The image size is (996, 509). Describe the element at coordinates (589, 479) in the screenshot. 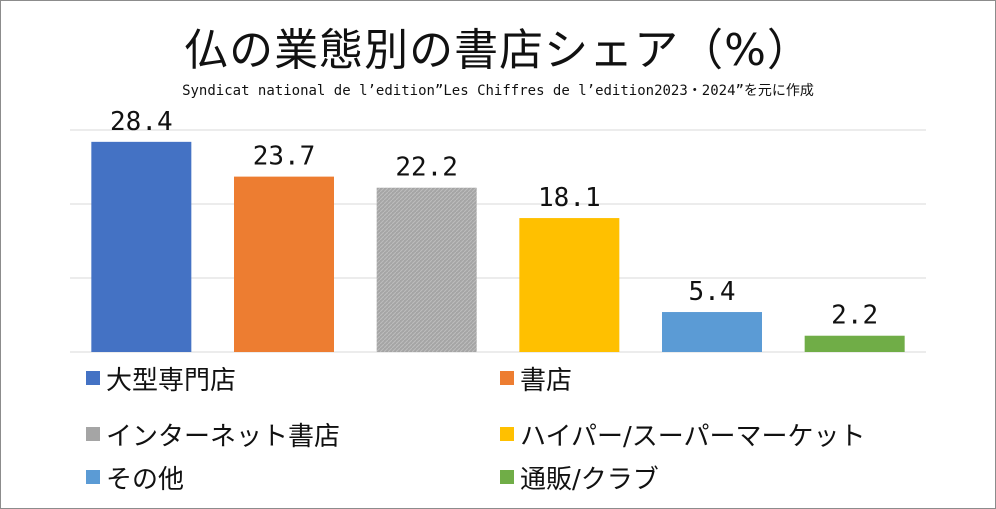

I see `legend-label: 通販/クラブ` at that location.